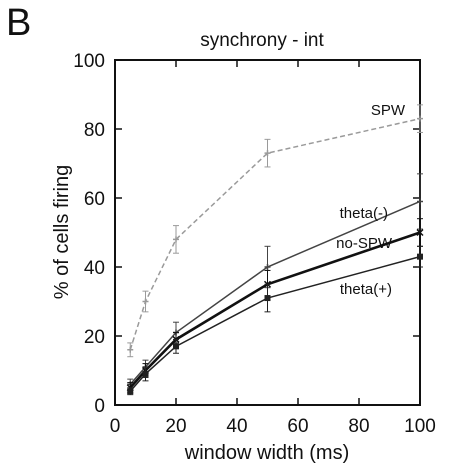  I want to click on y-tick-label: 20, so click(94, 337).